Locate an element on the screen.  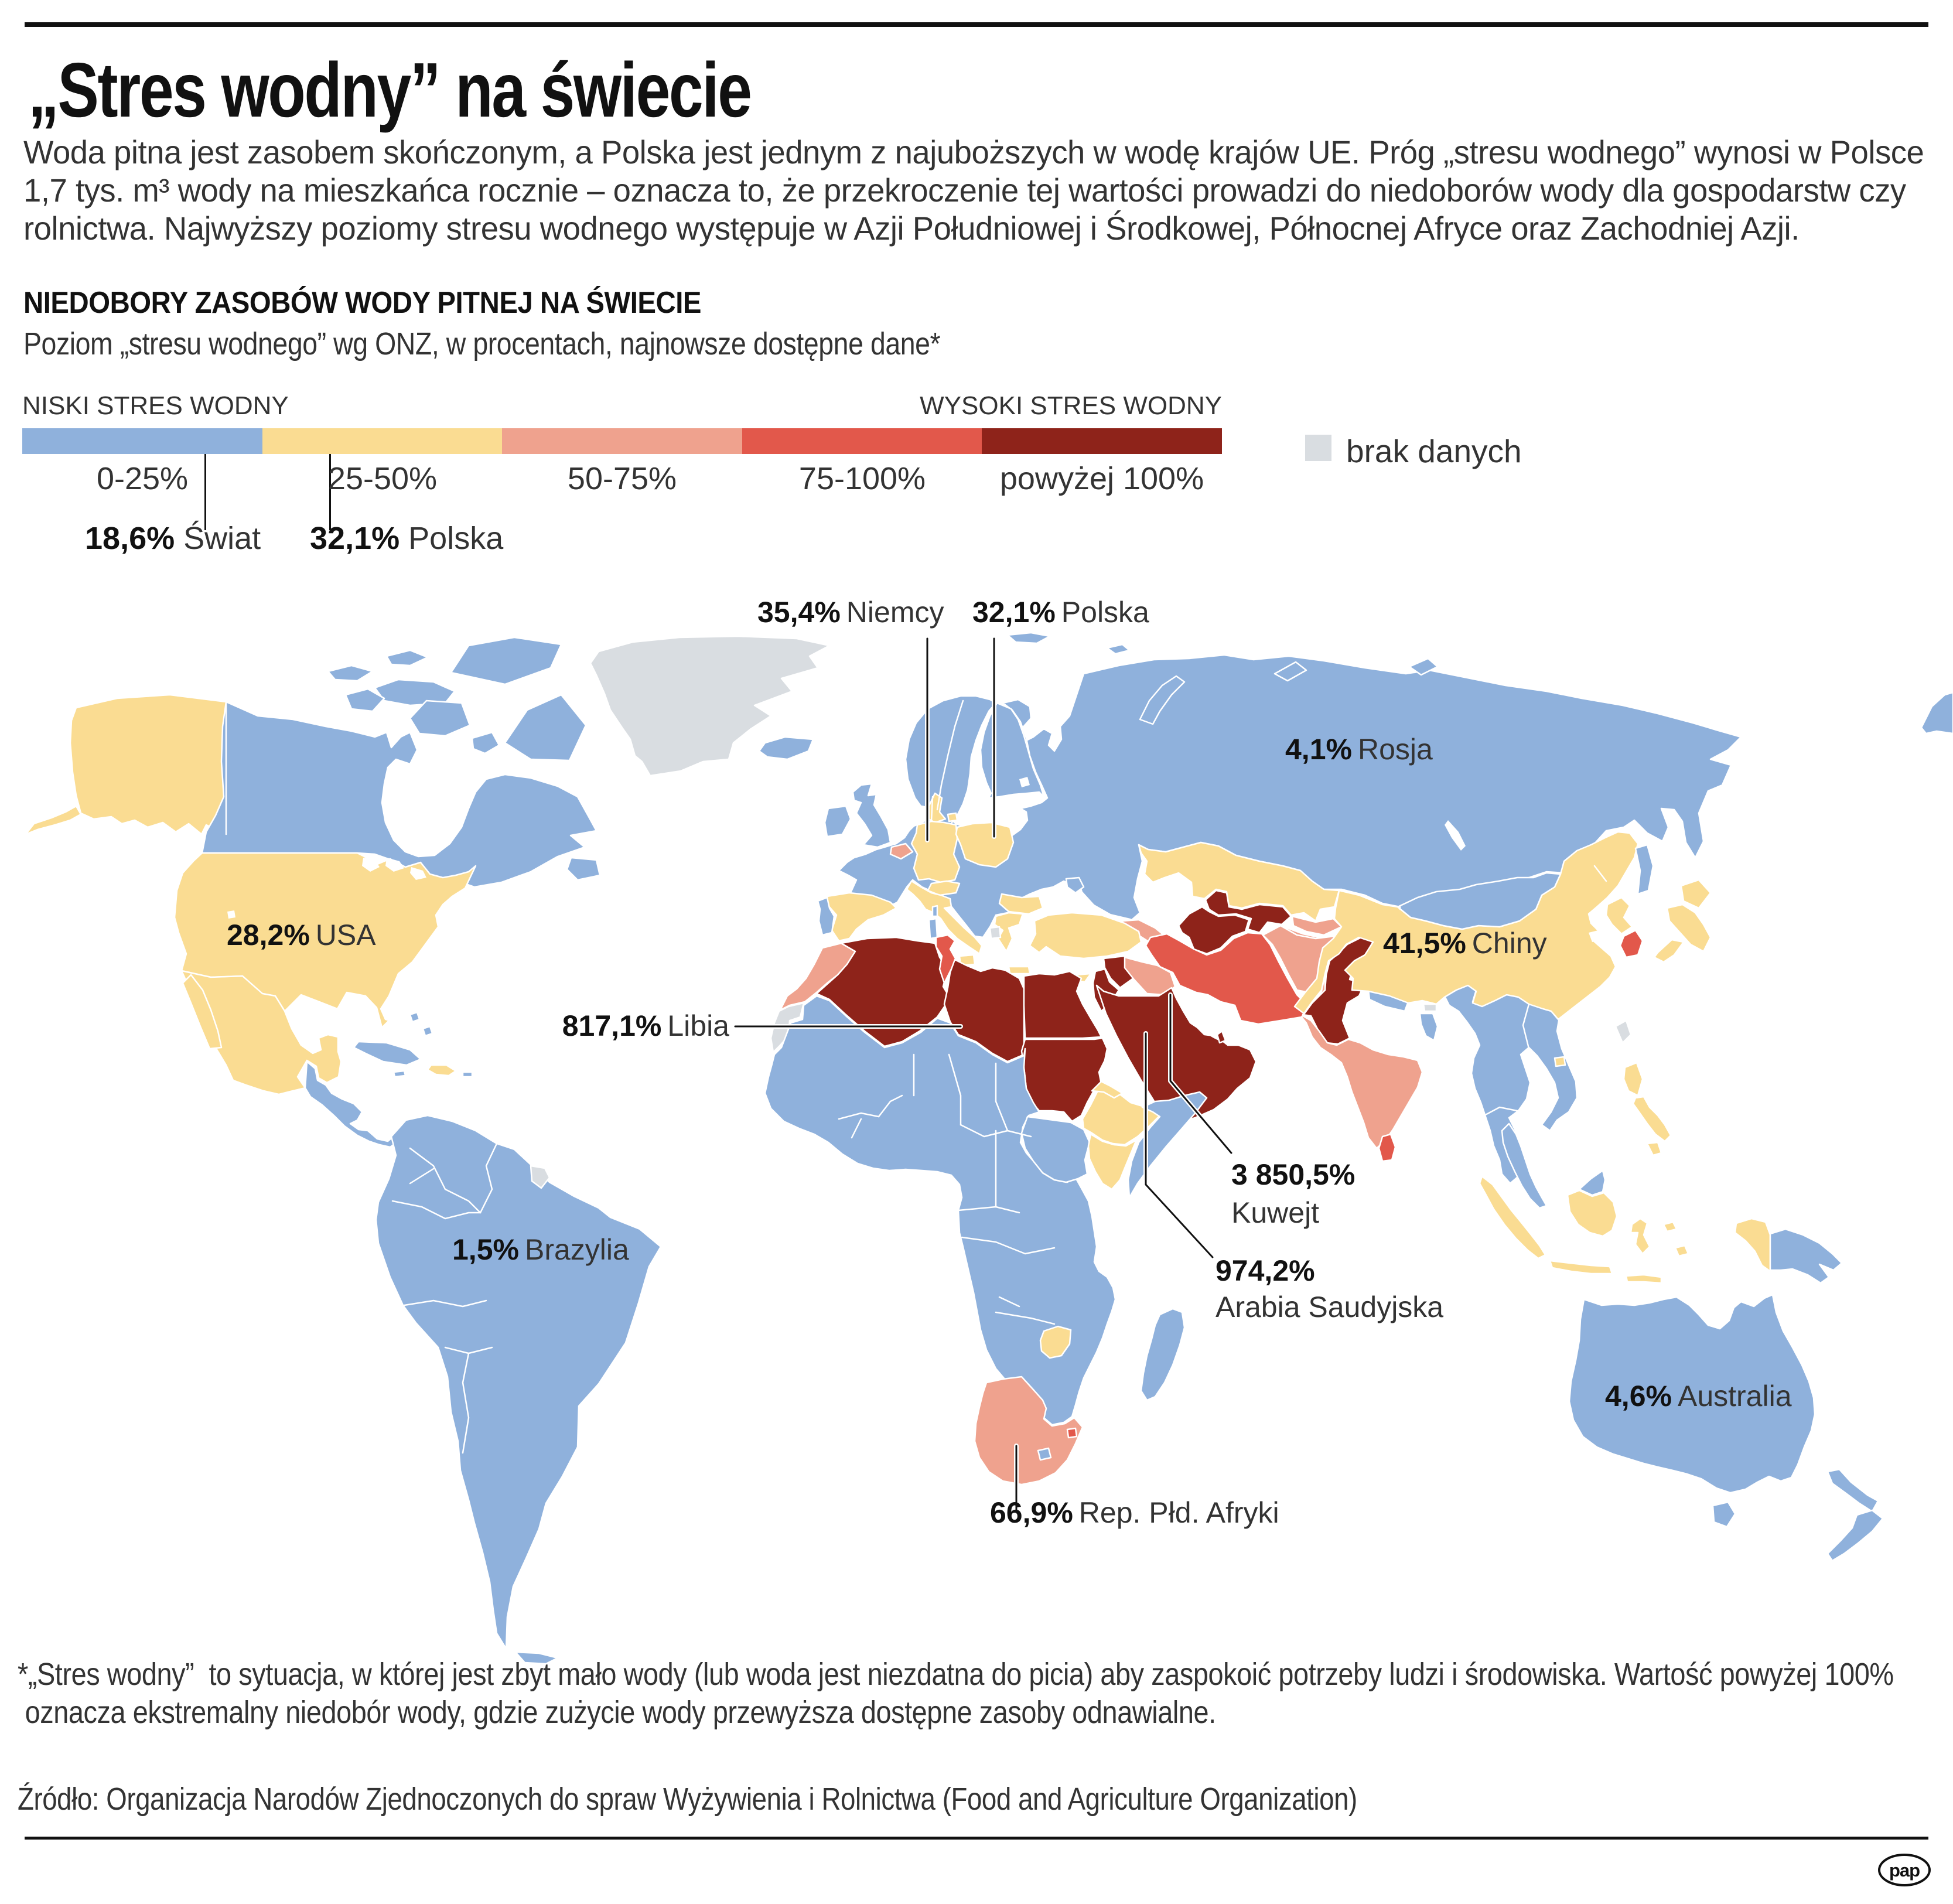
svg-text: pap is located at coordinates (1904, 1870).